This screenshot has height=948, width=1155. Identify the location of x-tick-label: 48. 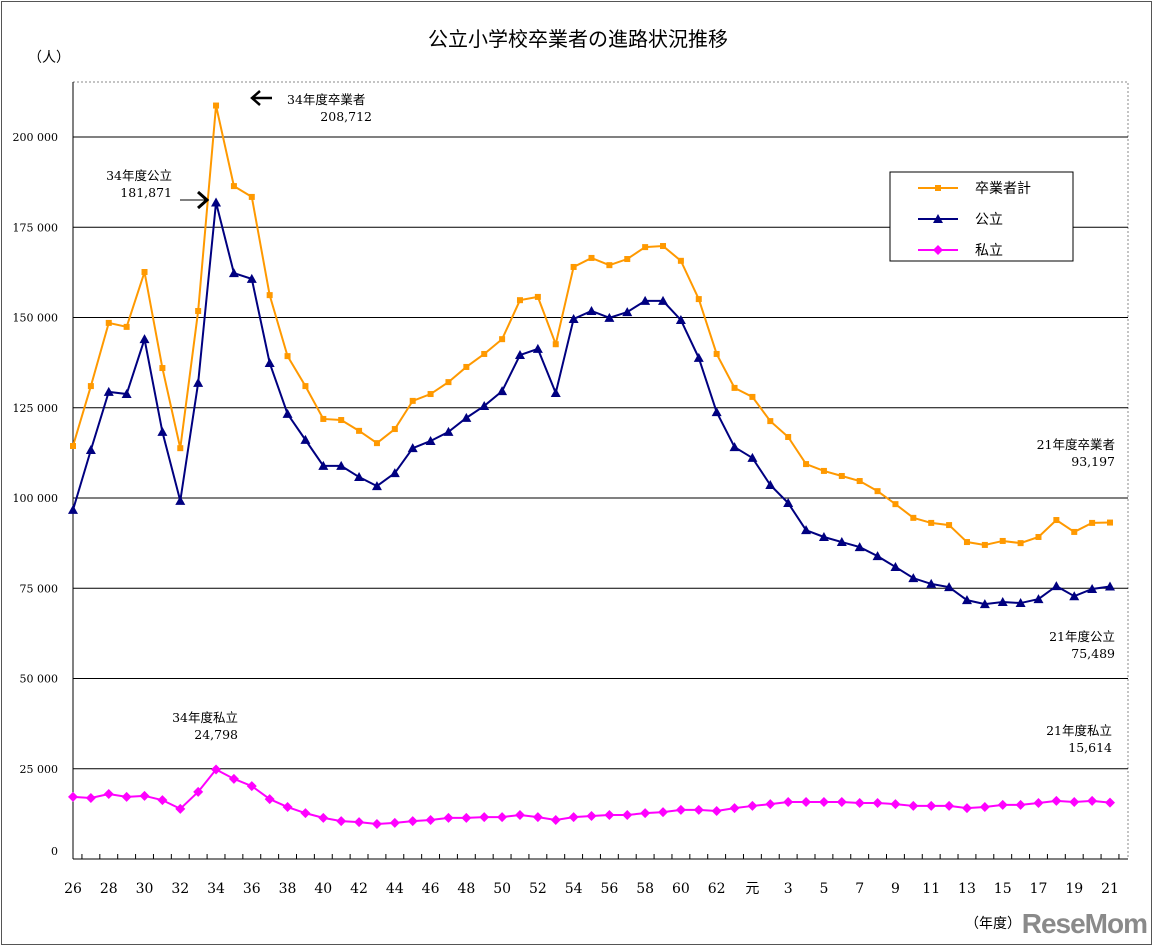
(466, 889).